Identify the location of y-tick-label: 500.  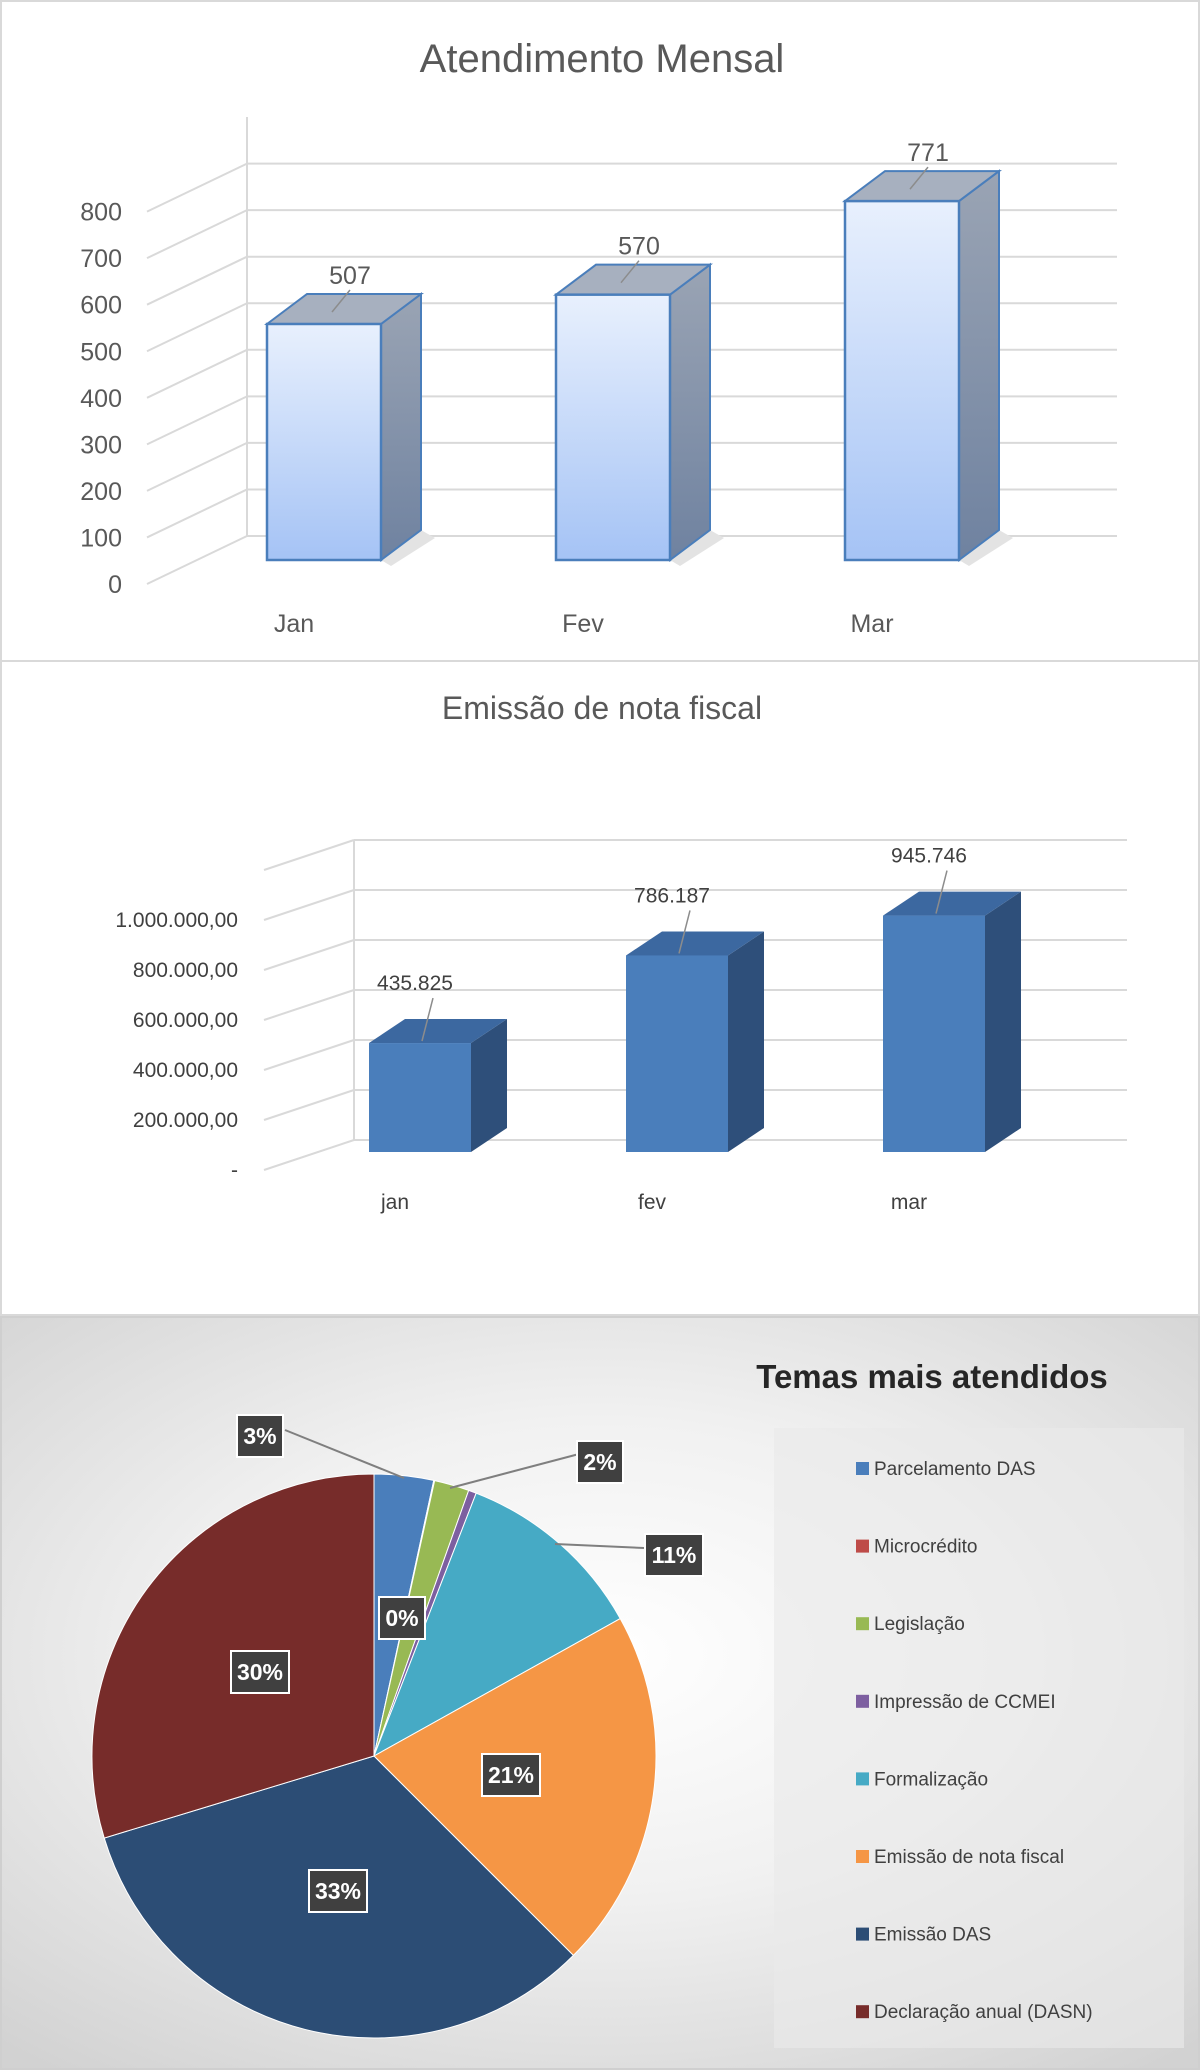
(101, 352).